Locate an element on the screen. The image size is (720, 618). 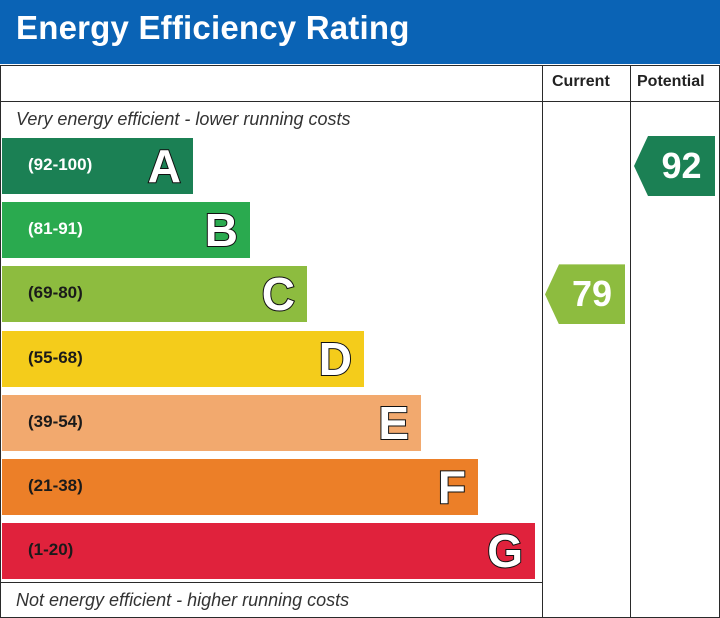
chart-title: Energy Efficiency Rating is located at coordinates (213, 27).